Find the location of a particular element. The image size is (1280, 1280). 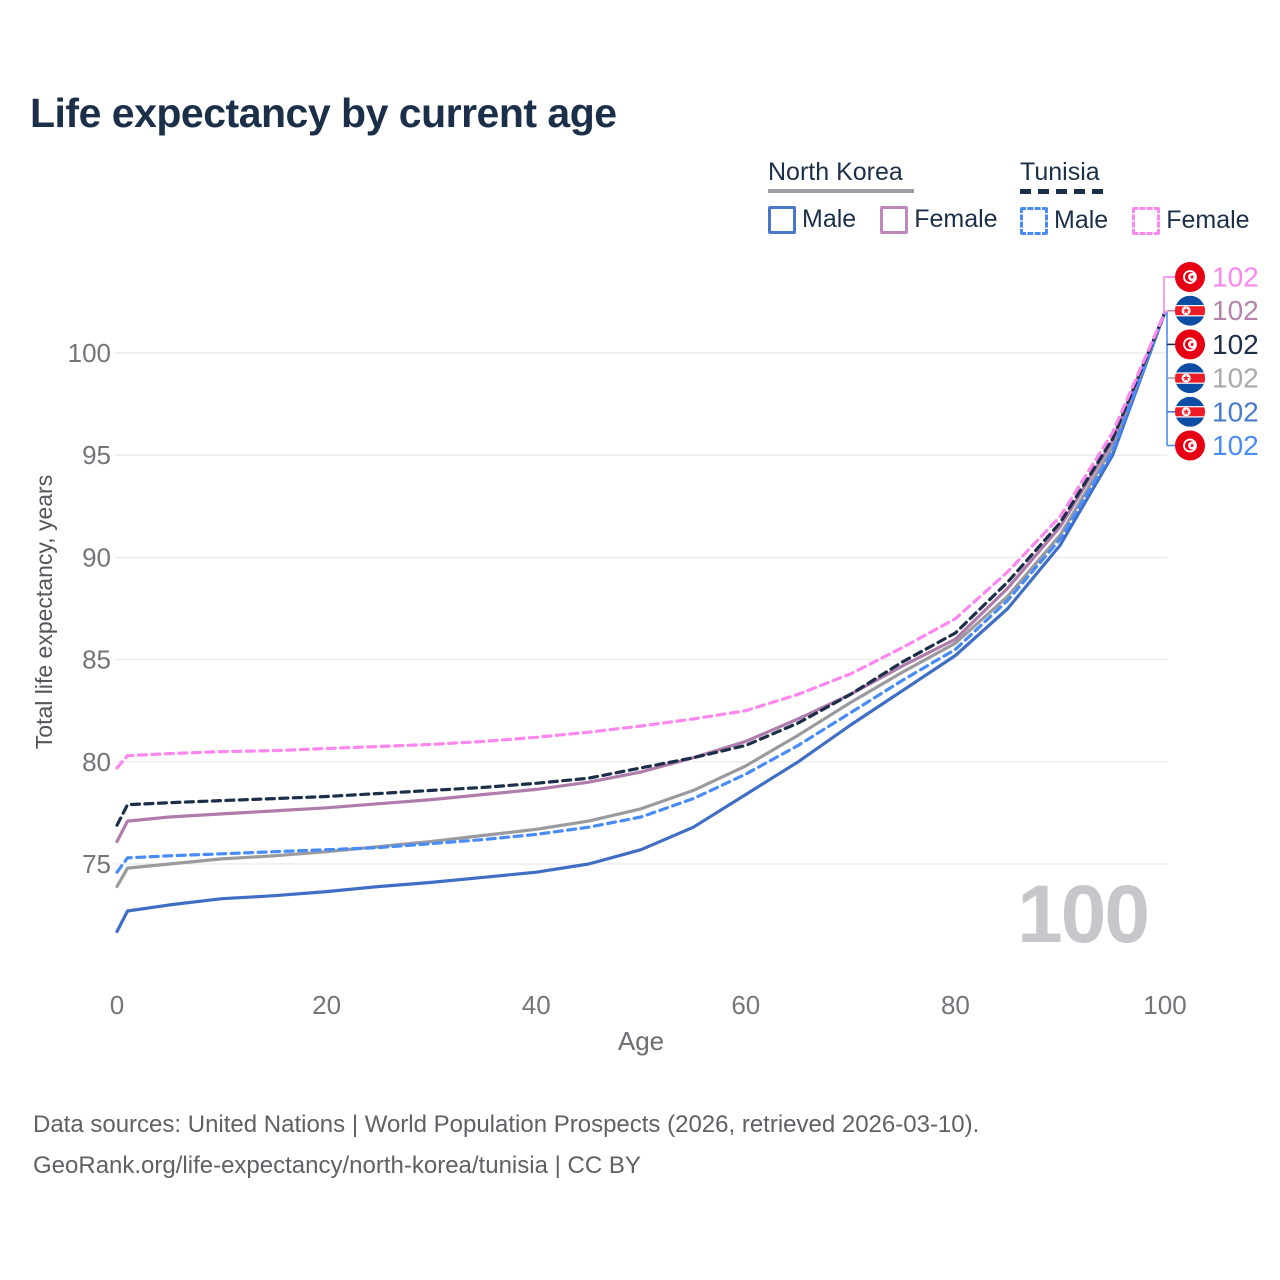

legend-item-nk-male: Male is located at coordinates (812, 219).